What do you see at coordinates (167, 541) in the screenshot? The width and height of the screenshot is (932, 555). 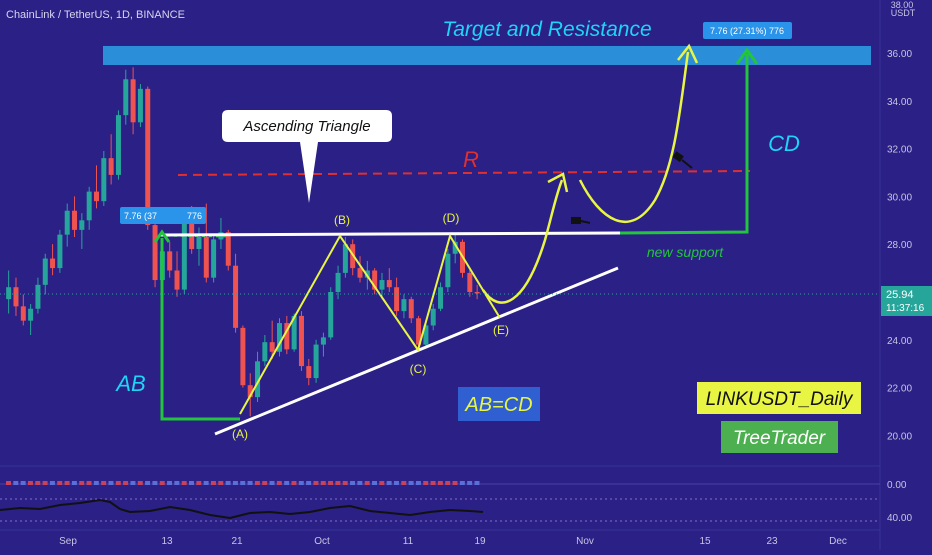 I see `date-tick-label: 13` at bounding box center [167, 541].